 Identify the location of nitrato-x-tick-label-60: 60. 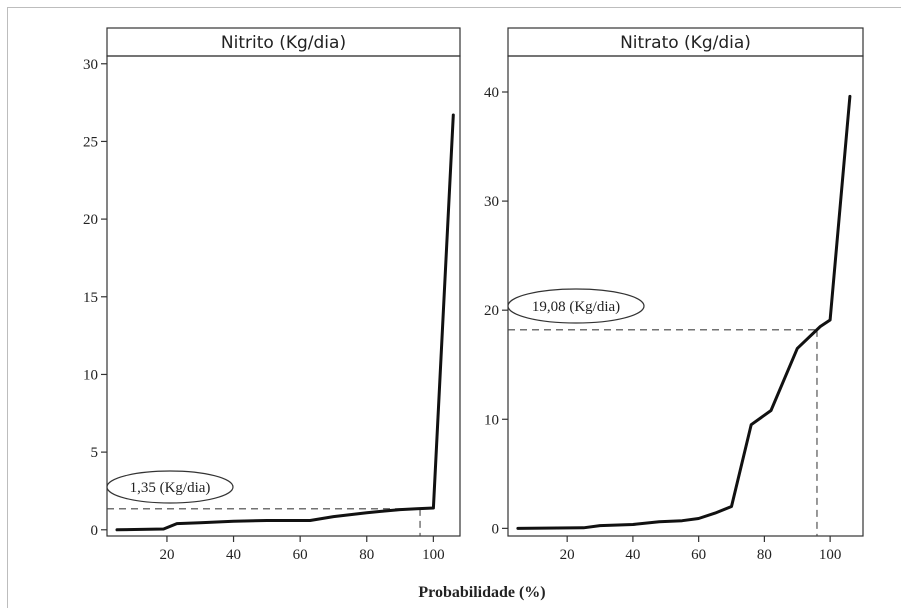
(698, 555).